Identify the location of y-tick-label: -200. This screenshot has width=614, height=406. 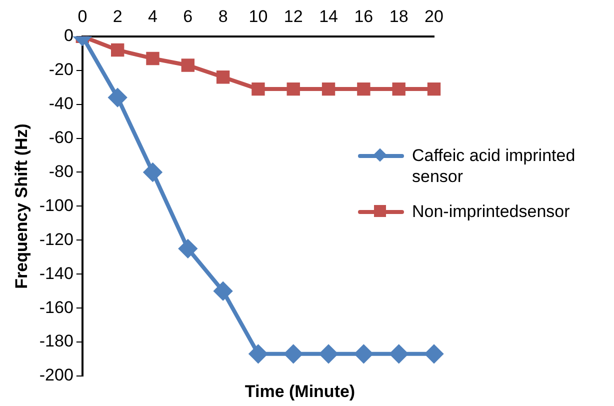
(56, 375).